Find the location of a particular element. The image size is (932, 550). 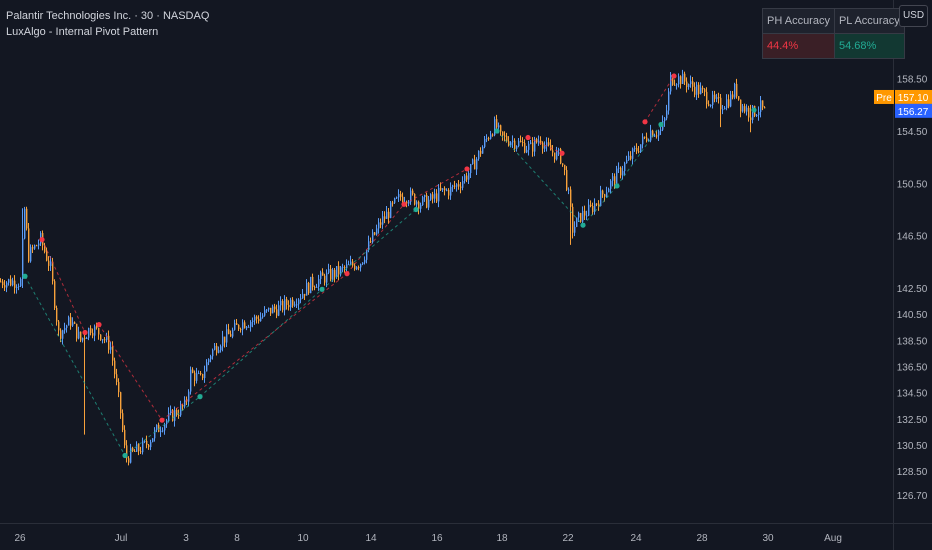

pivot-low-marker is located at coordinates (754, 110).